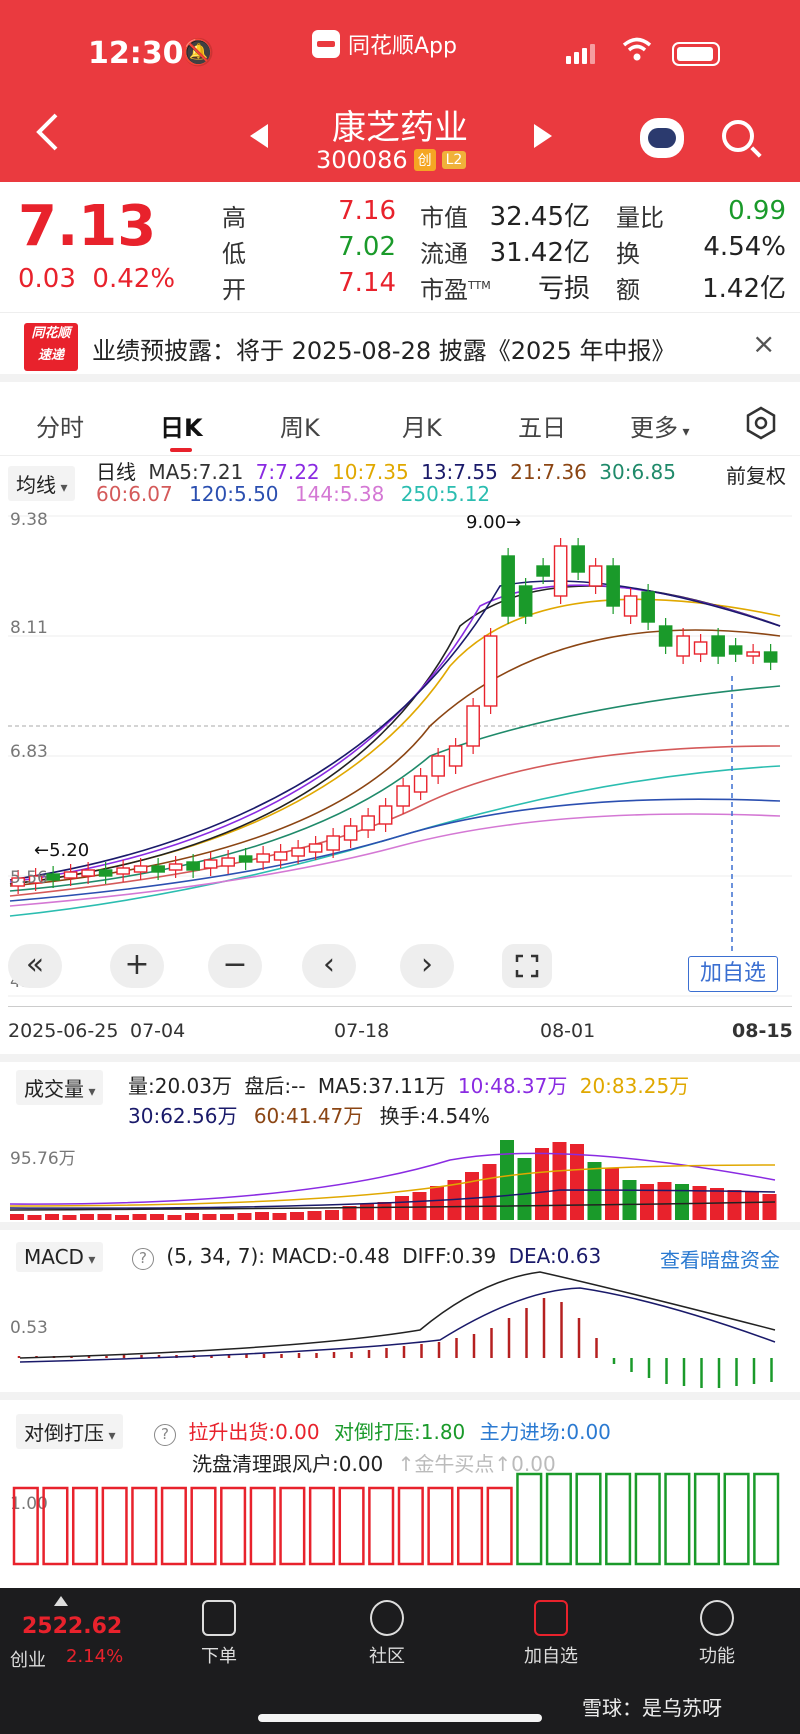 The width and height of the screenshot is (800, 1734). Describe the element at coordinates (326, 44) in the screenshot. I see `app-logo-icon` at that location.